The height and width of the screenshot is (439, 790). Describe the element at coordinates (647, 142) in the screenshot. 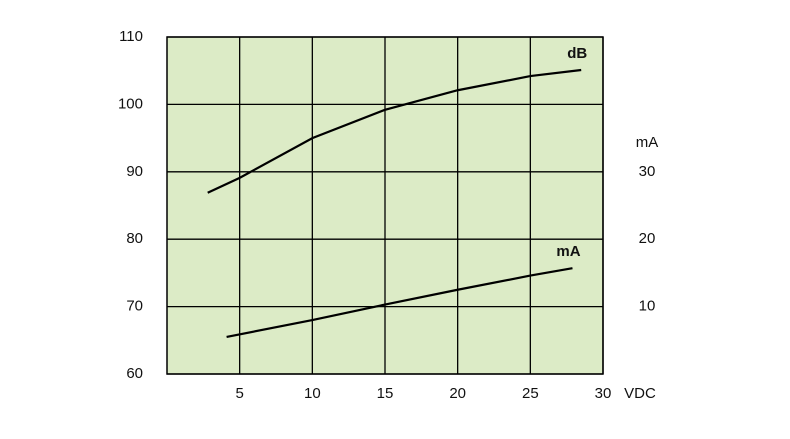

I see `y2-axis-label: mA` at that location.